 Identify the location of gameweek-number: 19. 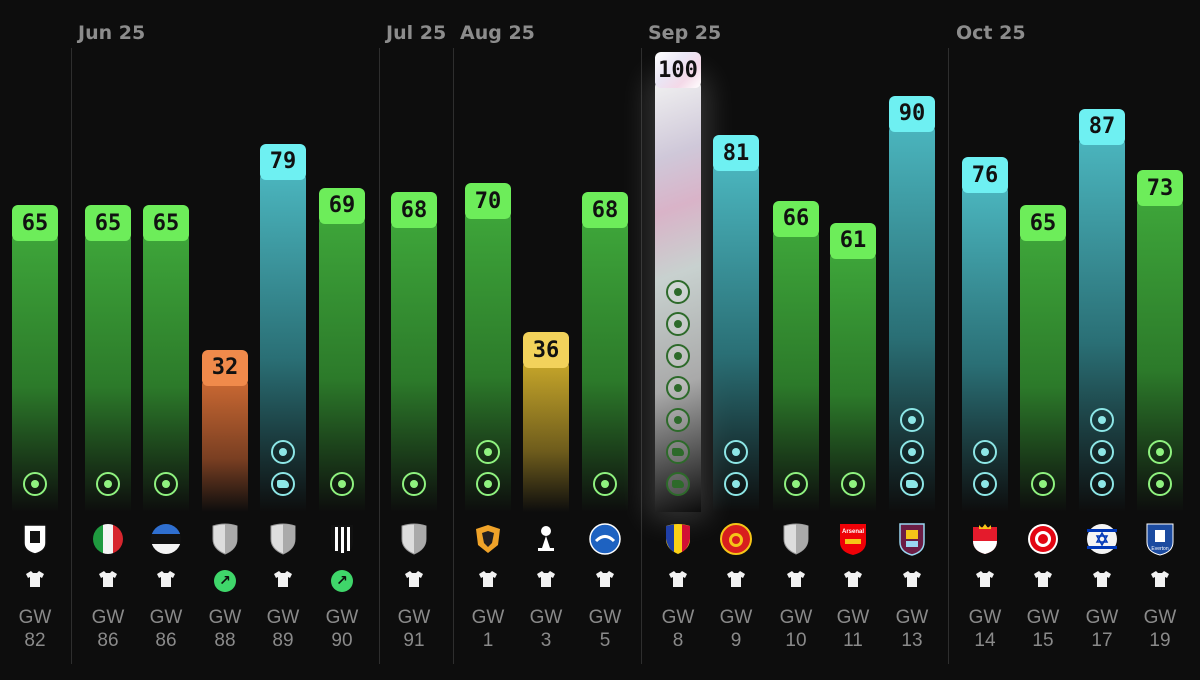
(1160, 640).